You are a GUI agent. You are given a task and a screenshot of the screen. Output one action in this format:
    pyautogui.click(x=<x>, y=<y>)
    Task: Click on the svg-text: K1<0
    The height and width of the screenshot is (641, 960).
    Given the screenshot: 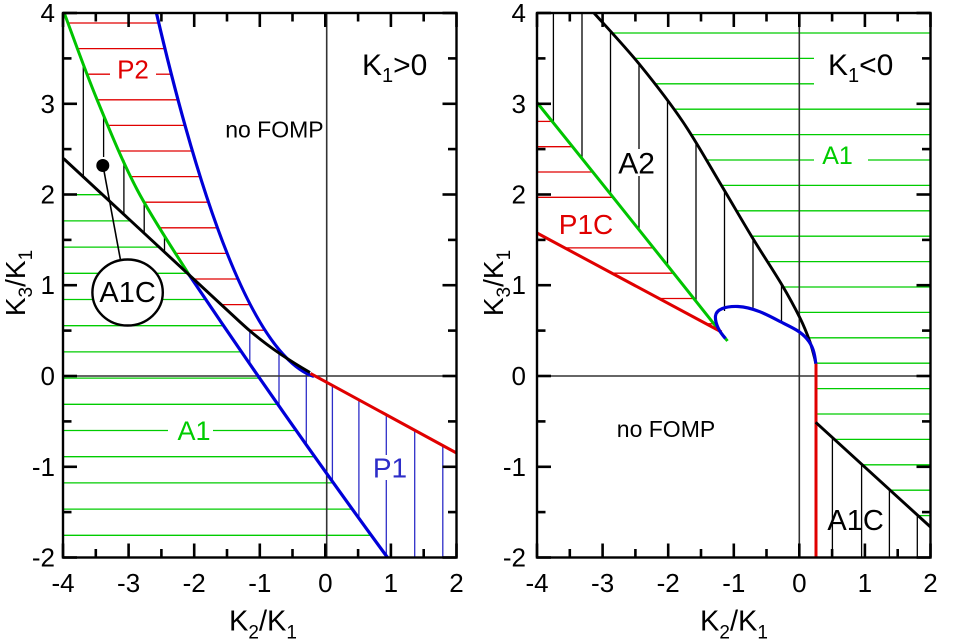 What is the action you would take?
    pyautogui.click(x=860, y=68)
    